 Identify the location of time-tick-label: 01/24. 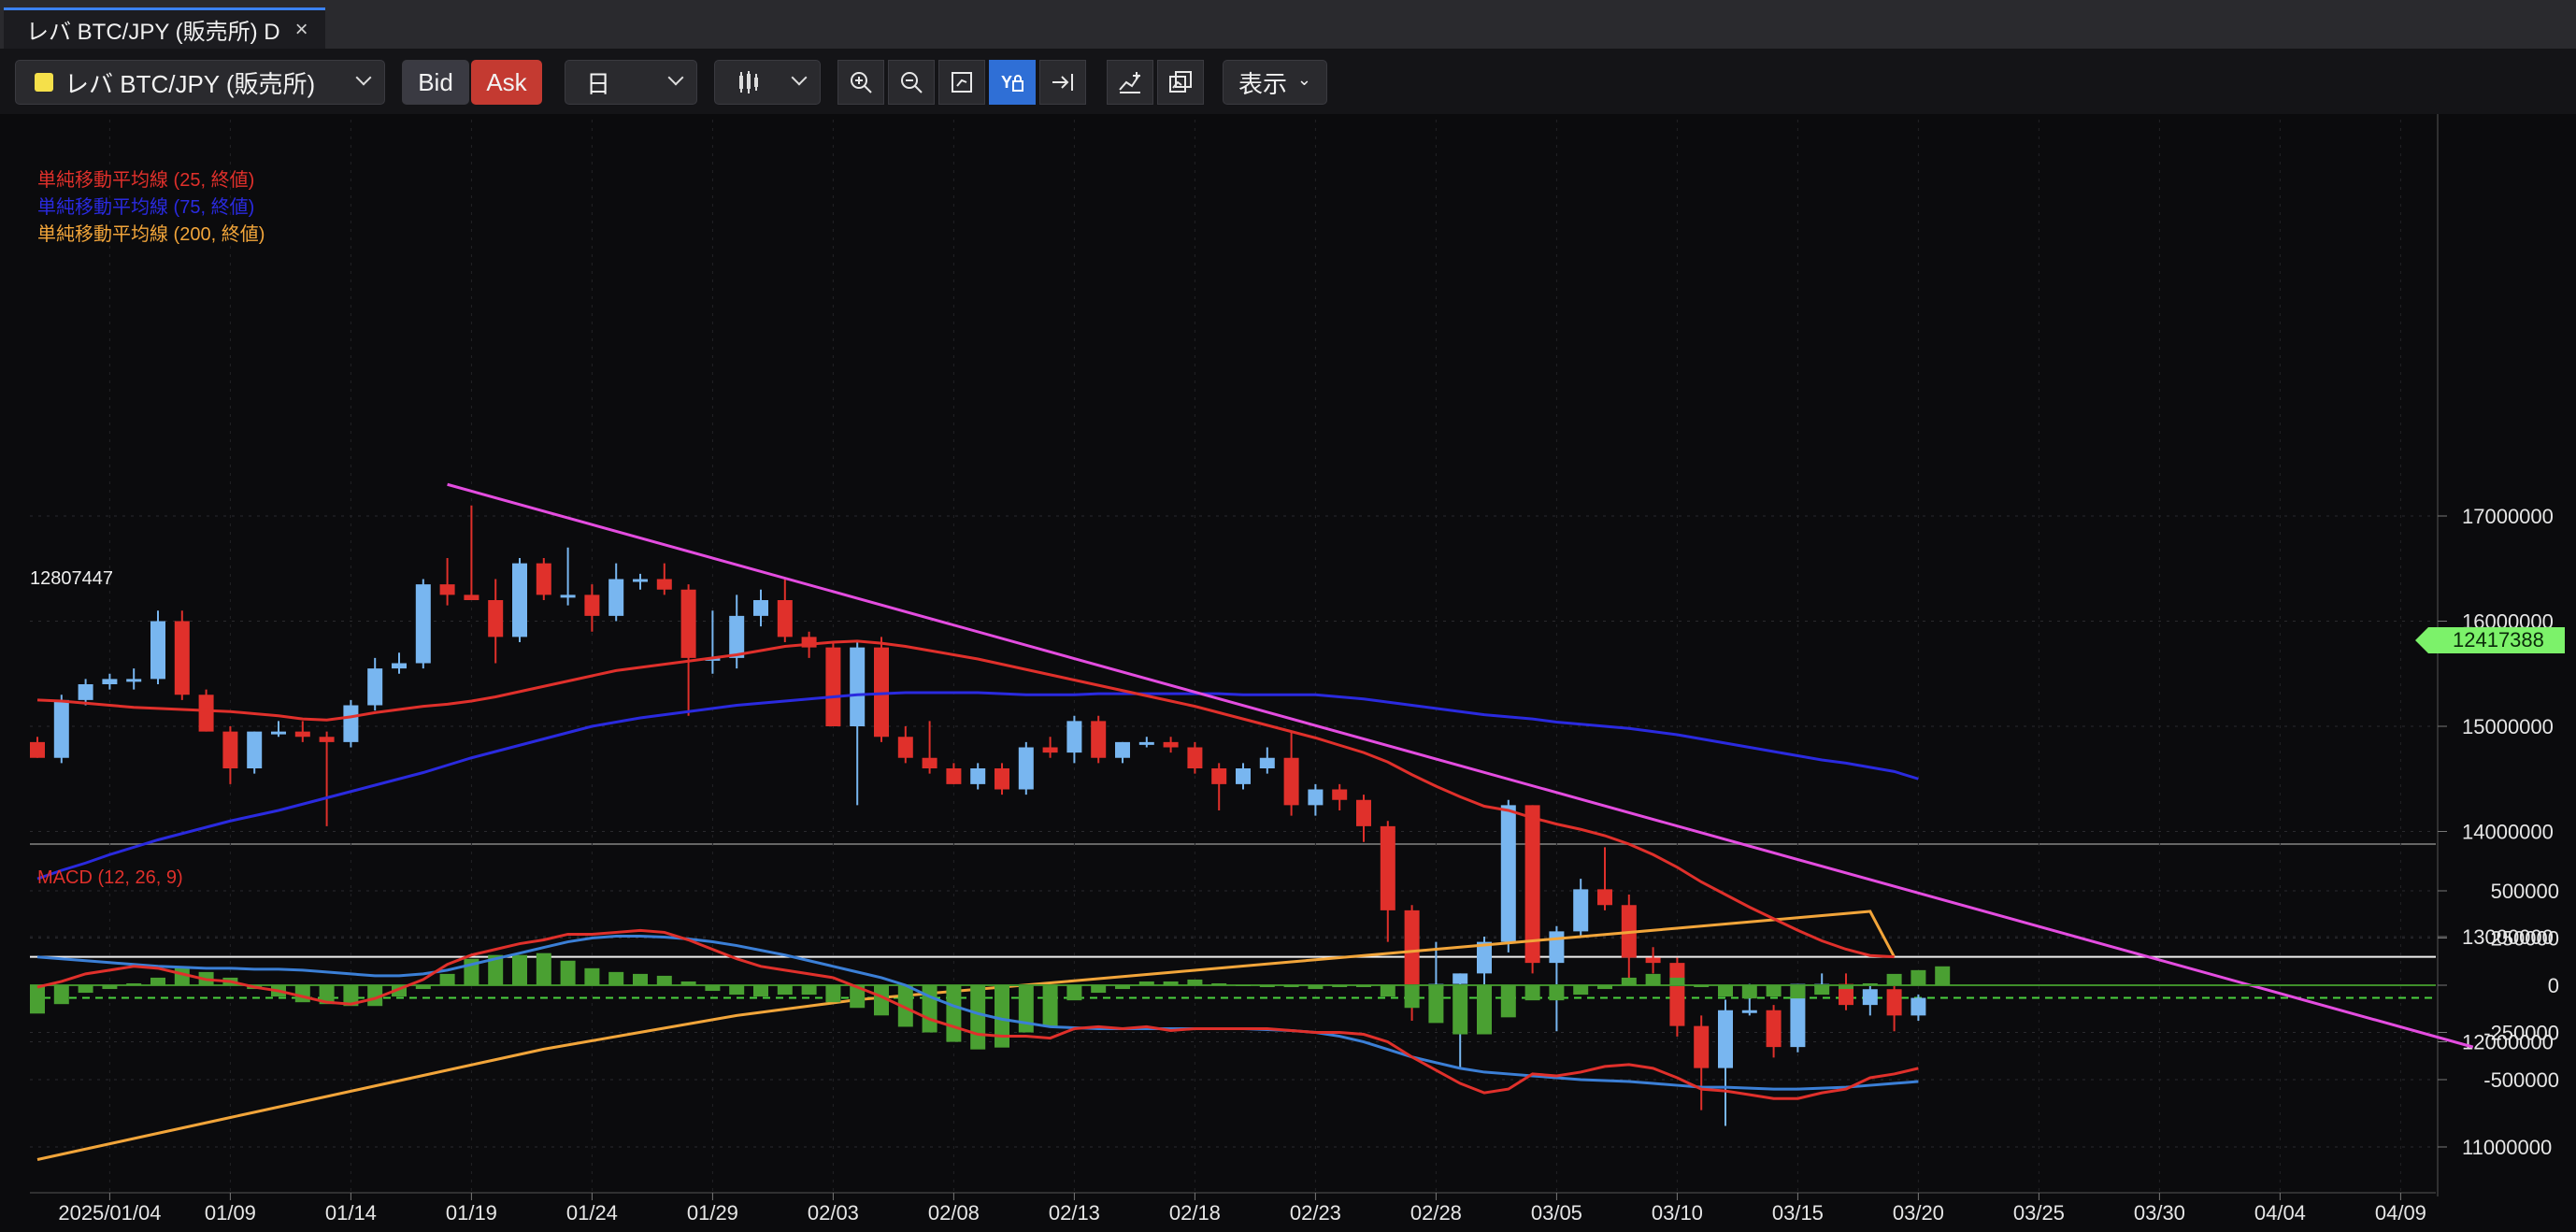
(592, 1213).